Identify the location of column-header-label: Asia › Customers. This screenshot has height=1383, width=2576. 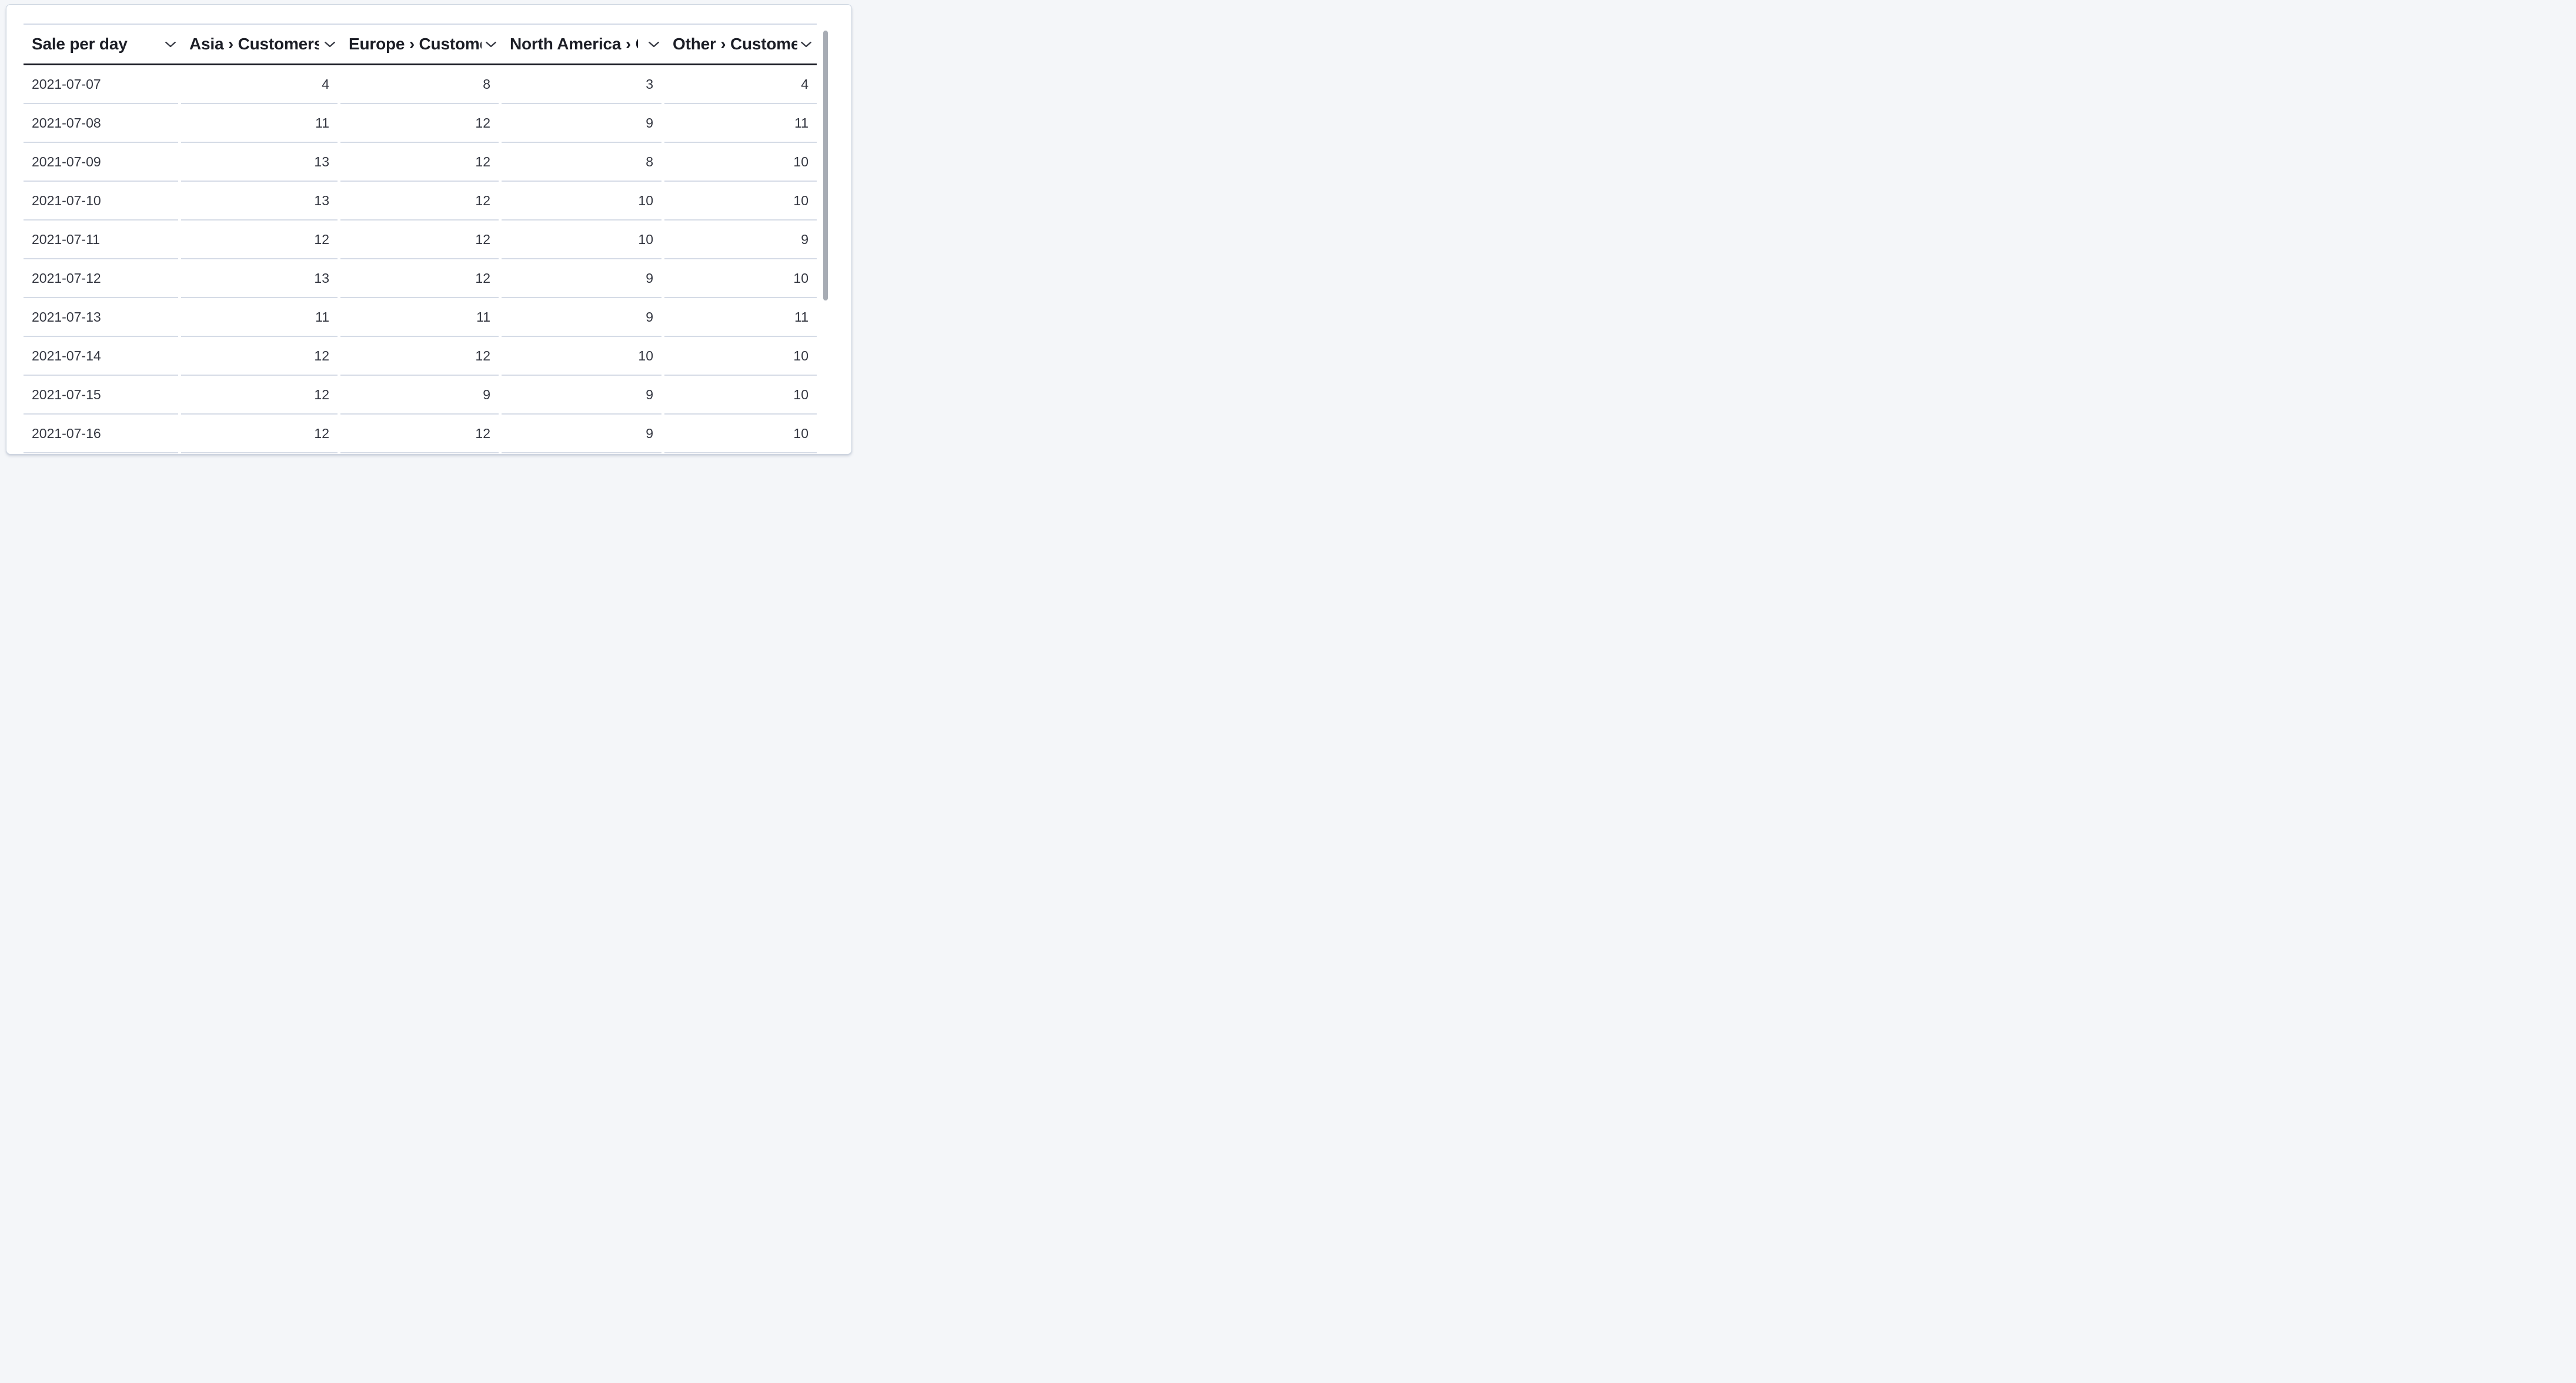
(254, 44).